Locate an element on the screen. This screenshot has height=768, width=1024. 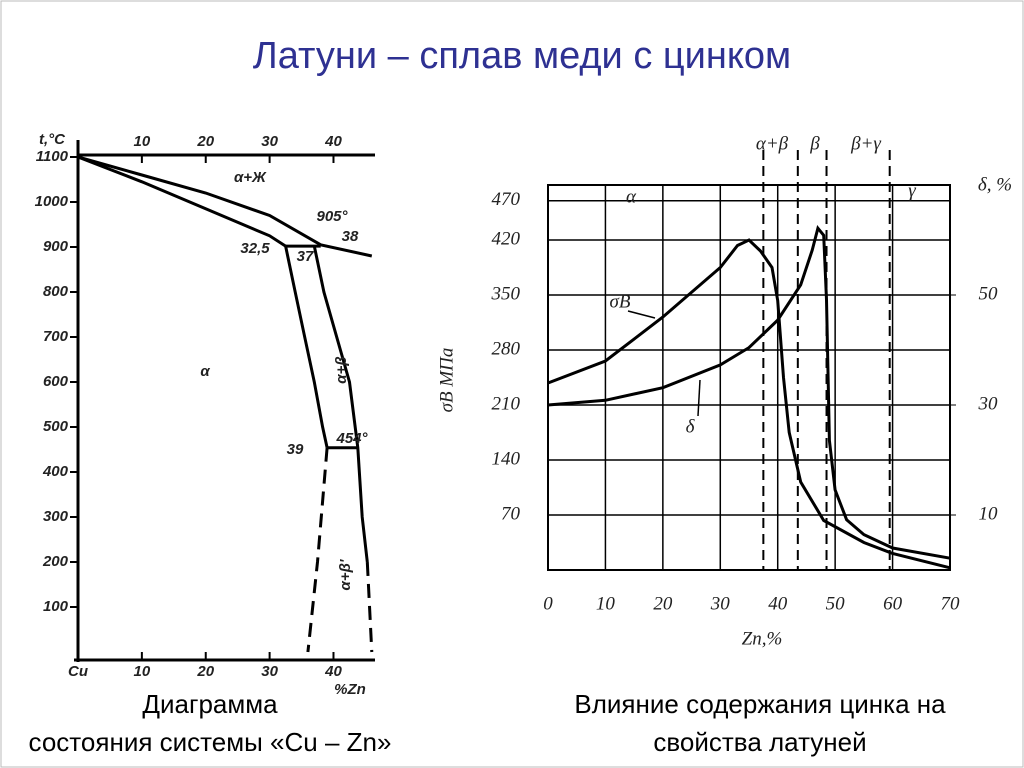
annotation: β+γ is located at coordinates (865, 143).